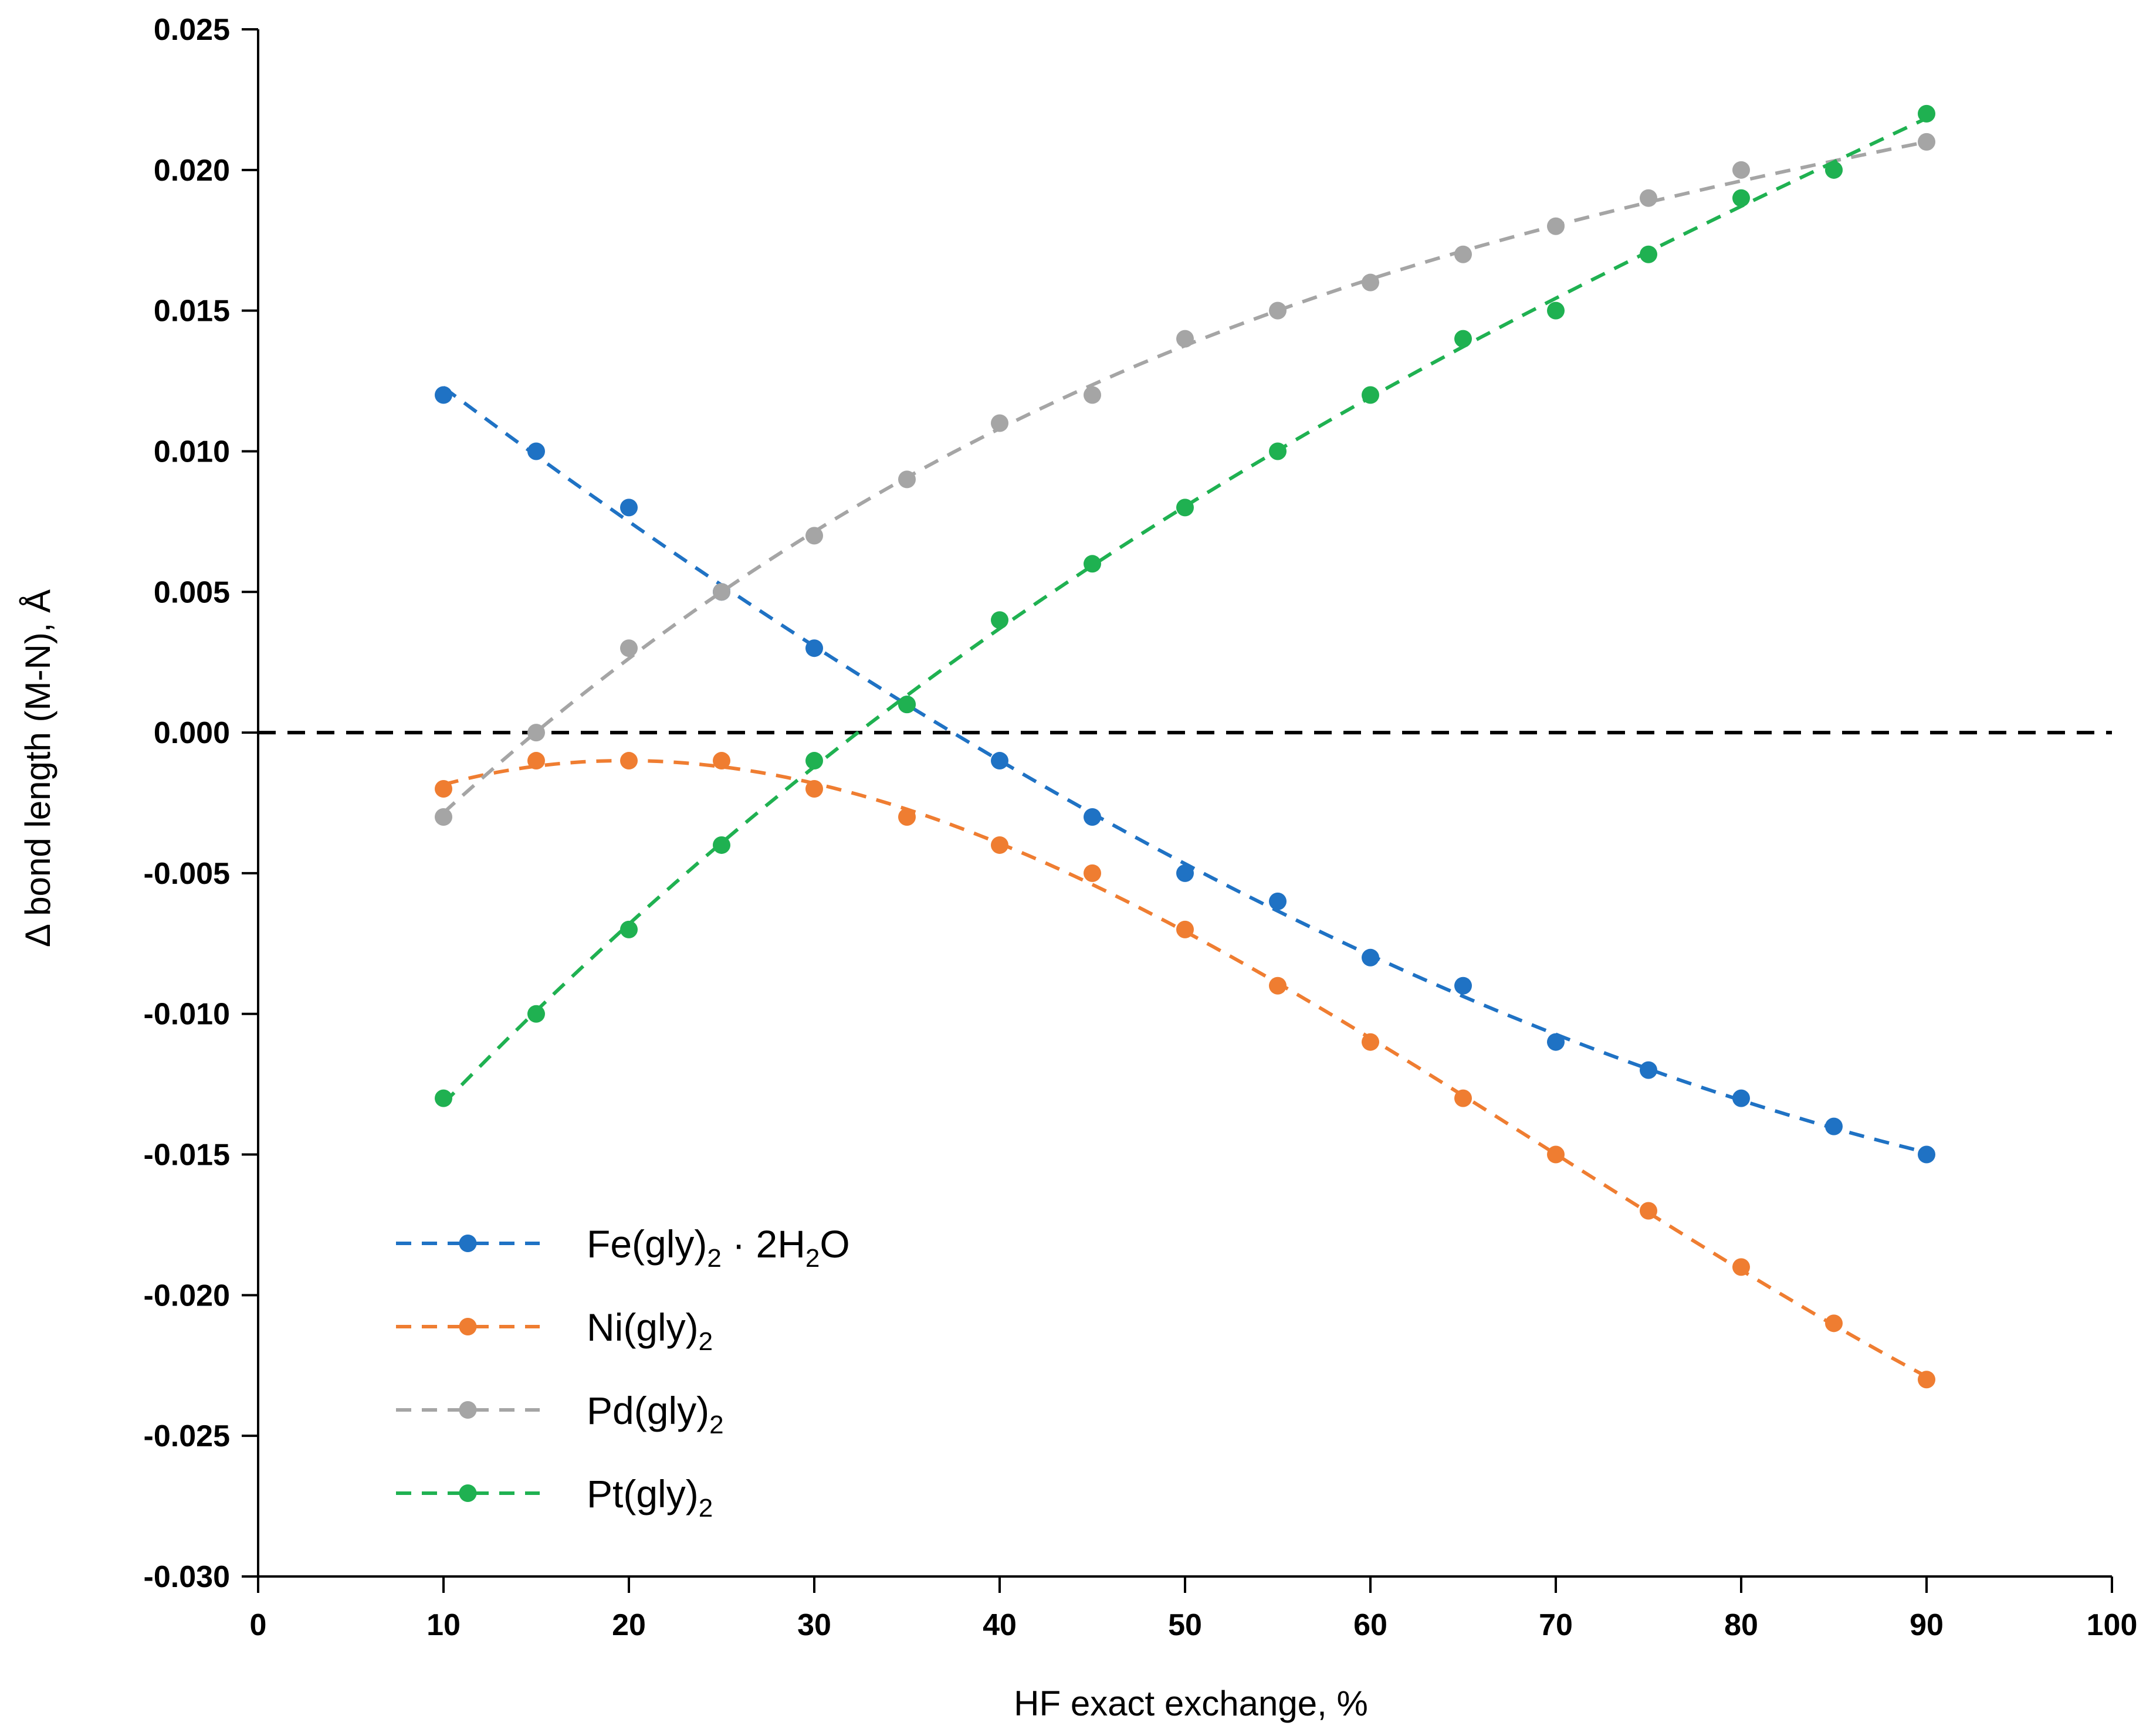 This screenshot has height=1736, width=2153. Describe the element at coordinates (443, 1625) in the screenshot. I see `x-tick-label: 10` at that location.